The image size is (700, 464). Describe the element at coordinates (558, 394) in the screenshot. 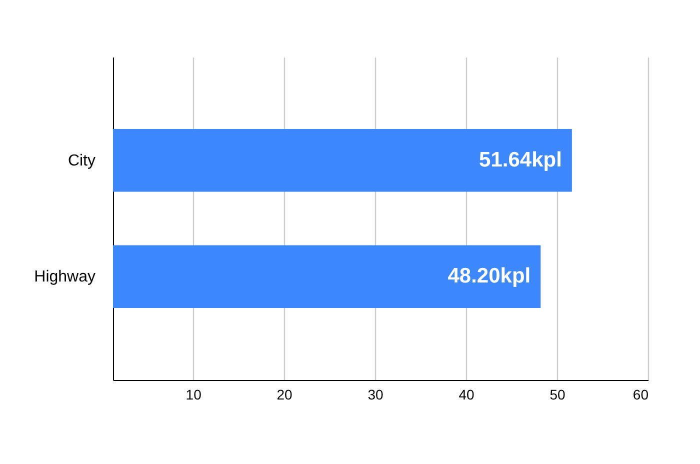

I see `x-tick-label: 50` at that location.